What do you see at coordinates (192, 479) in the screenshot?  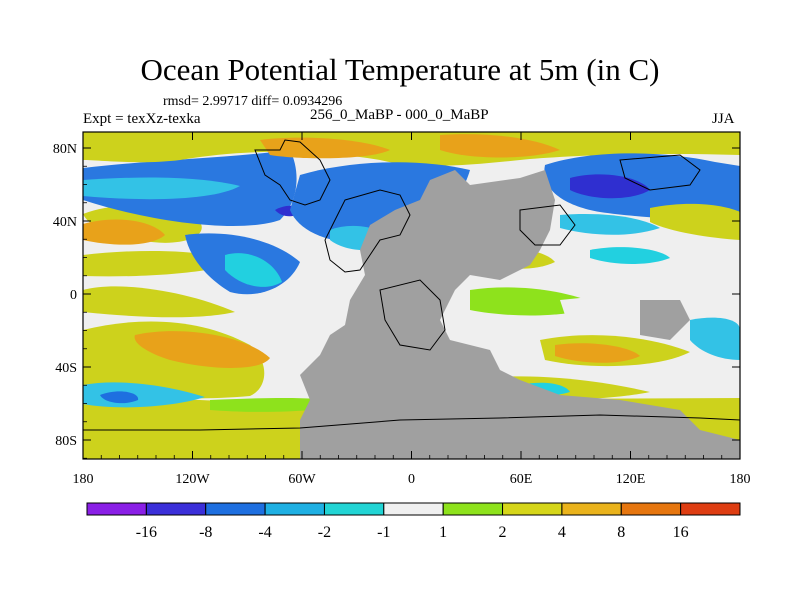 I see `x-tick-label: 120W` at bounding box center [192, 479].